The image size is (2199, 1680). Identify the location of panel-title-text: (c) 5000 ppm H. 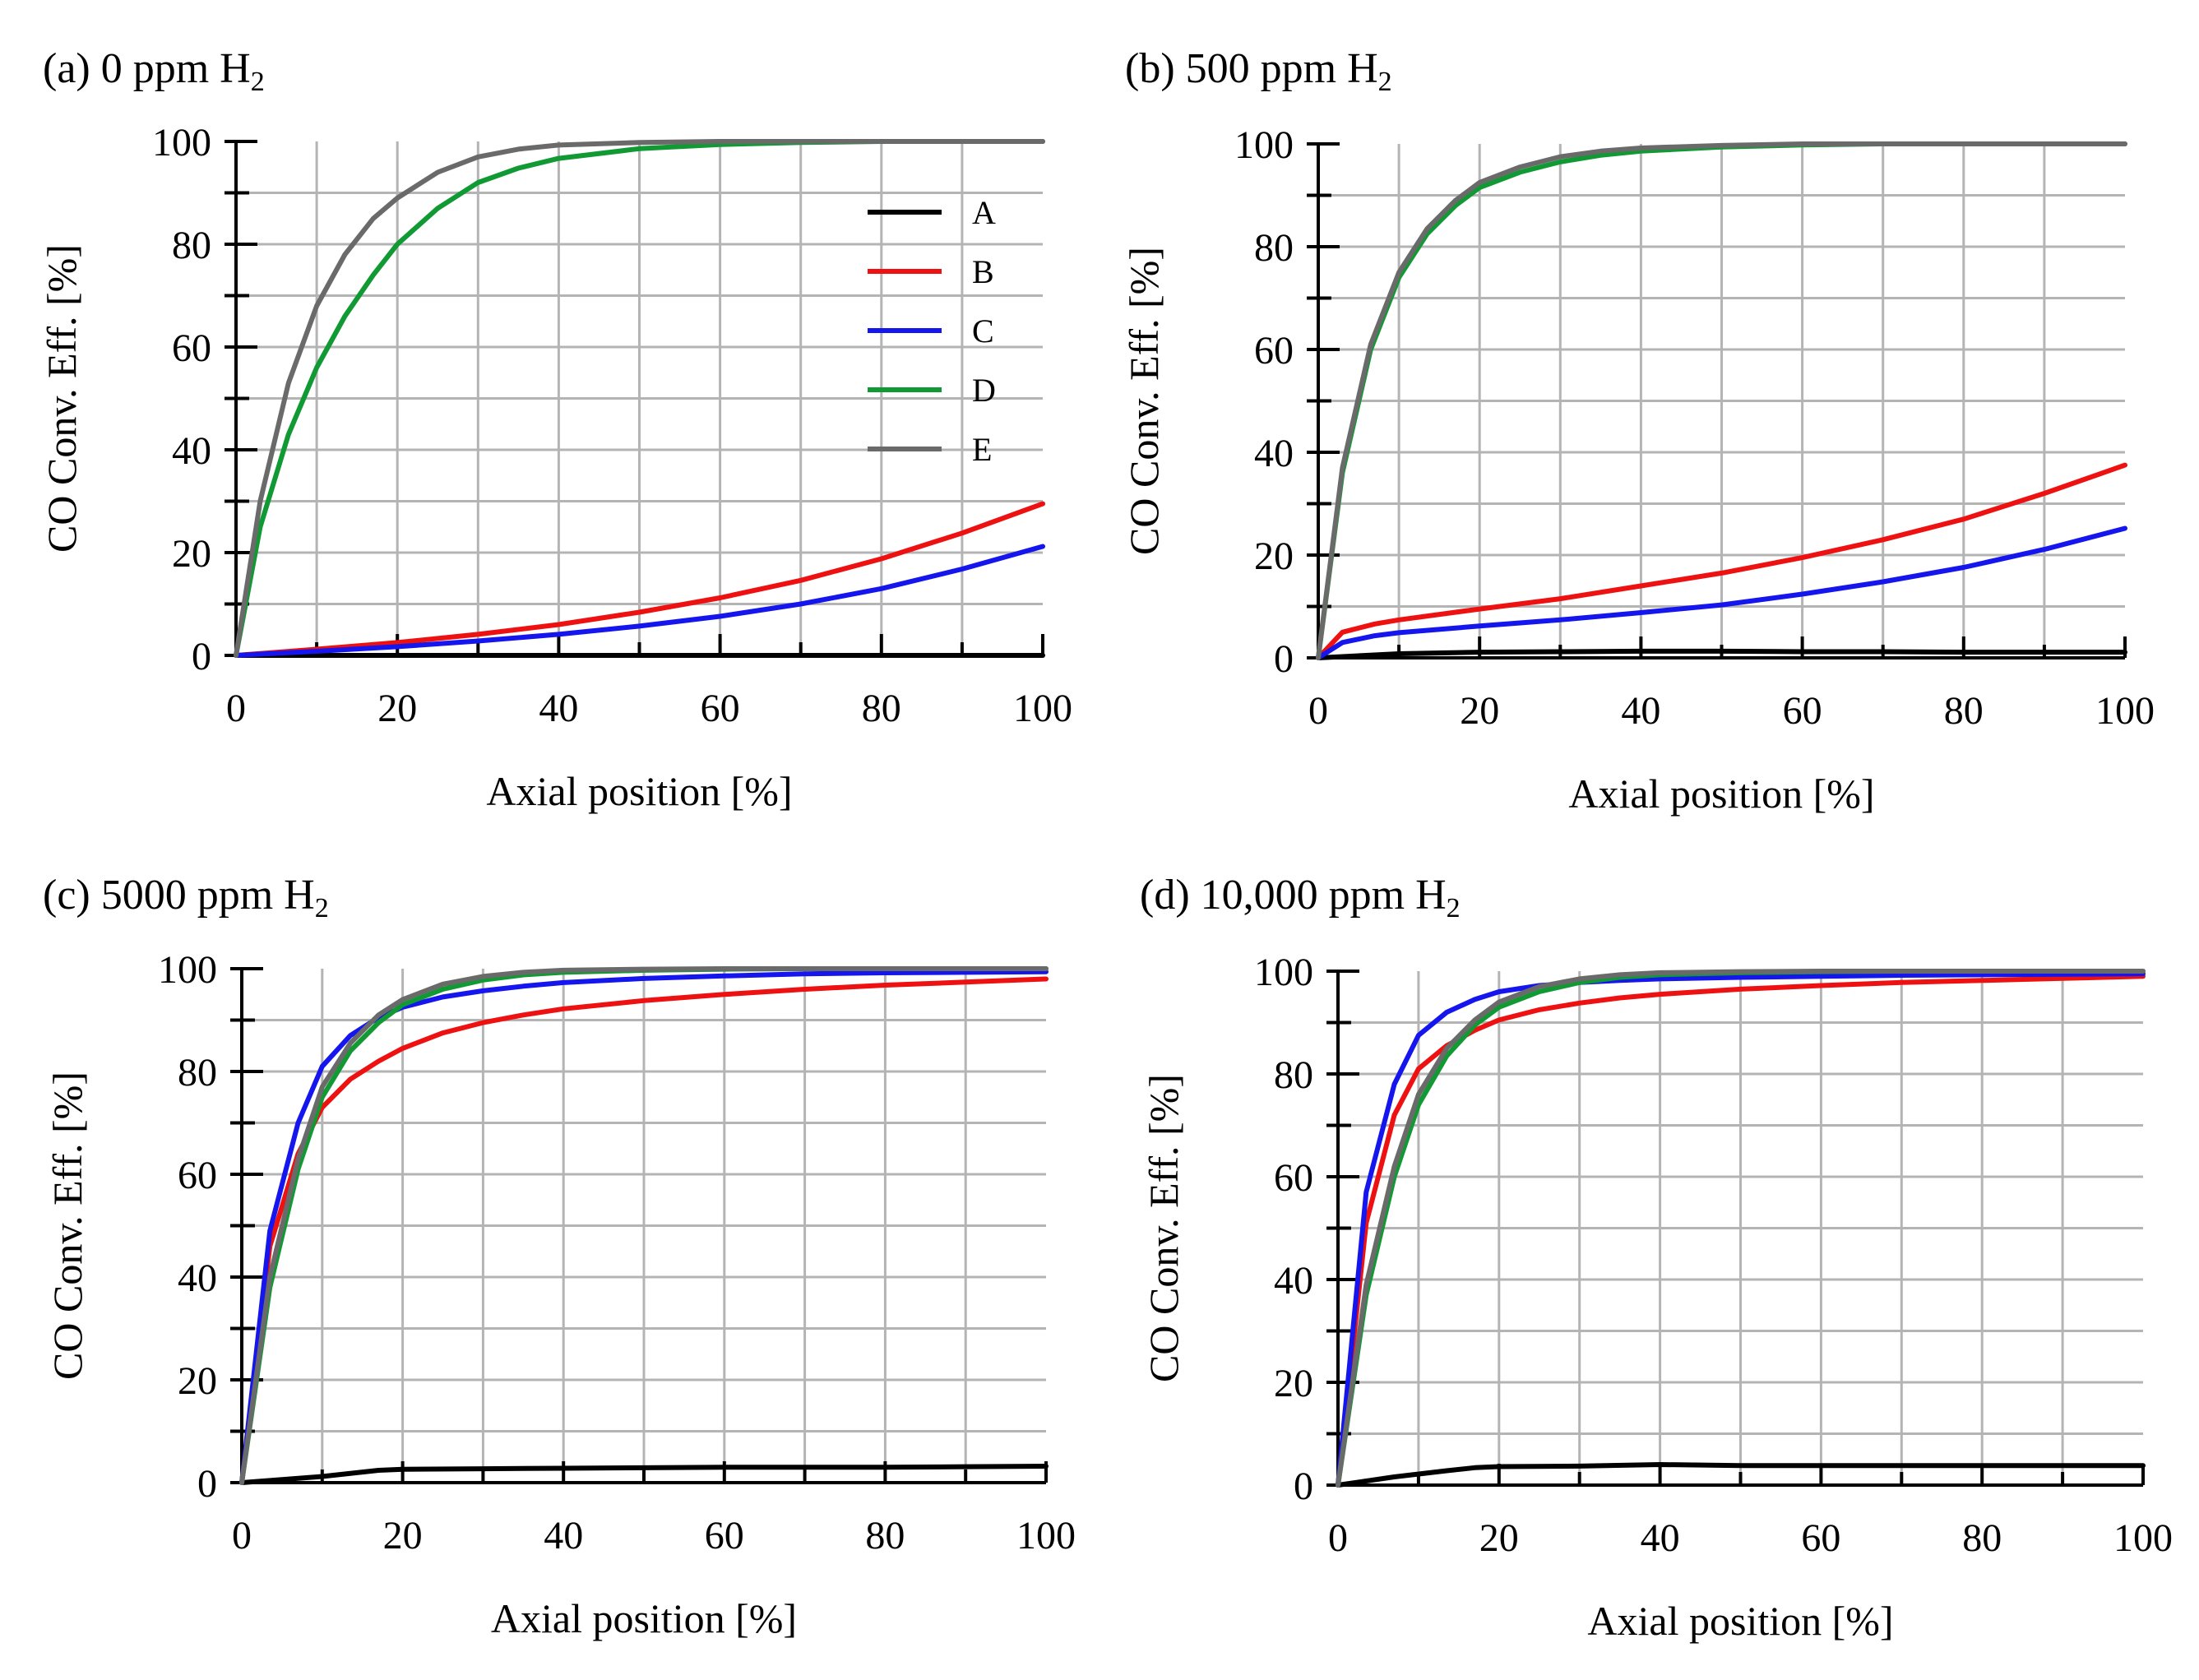
(179, 895).